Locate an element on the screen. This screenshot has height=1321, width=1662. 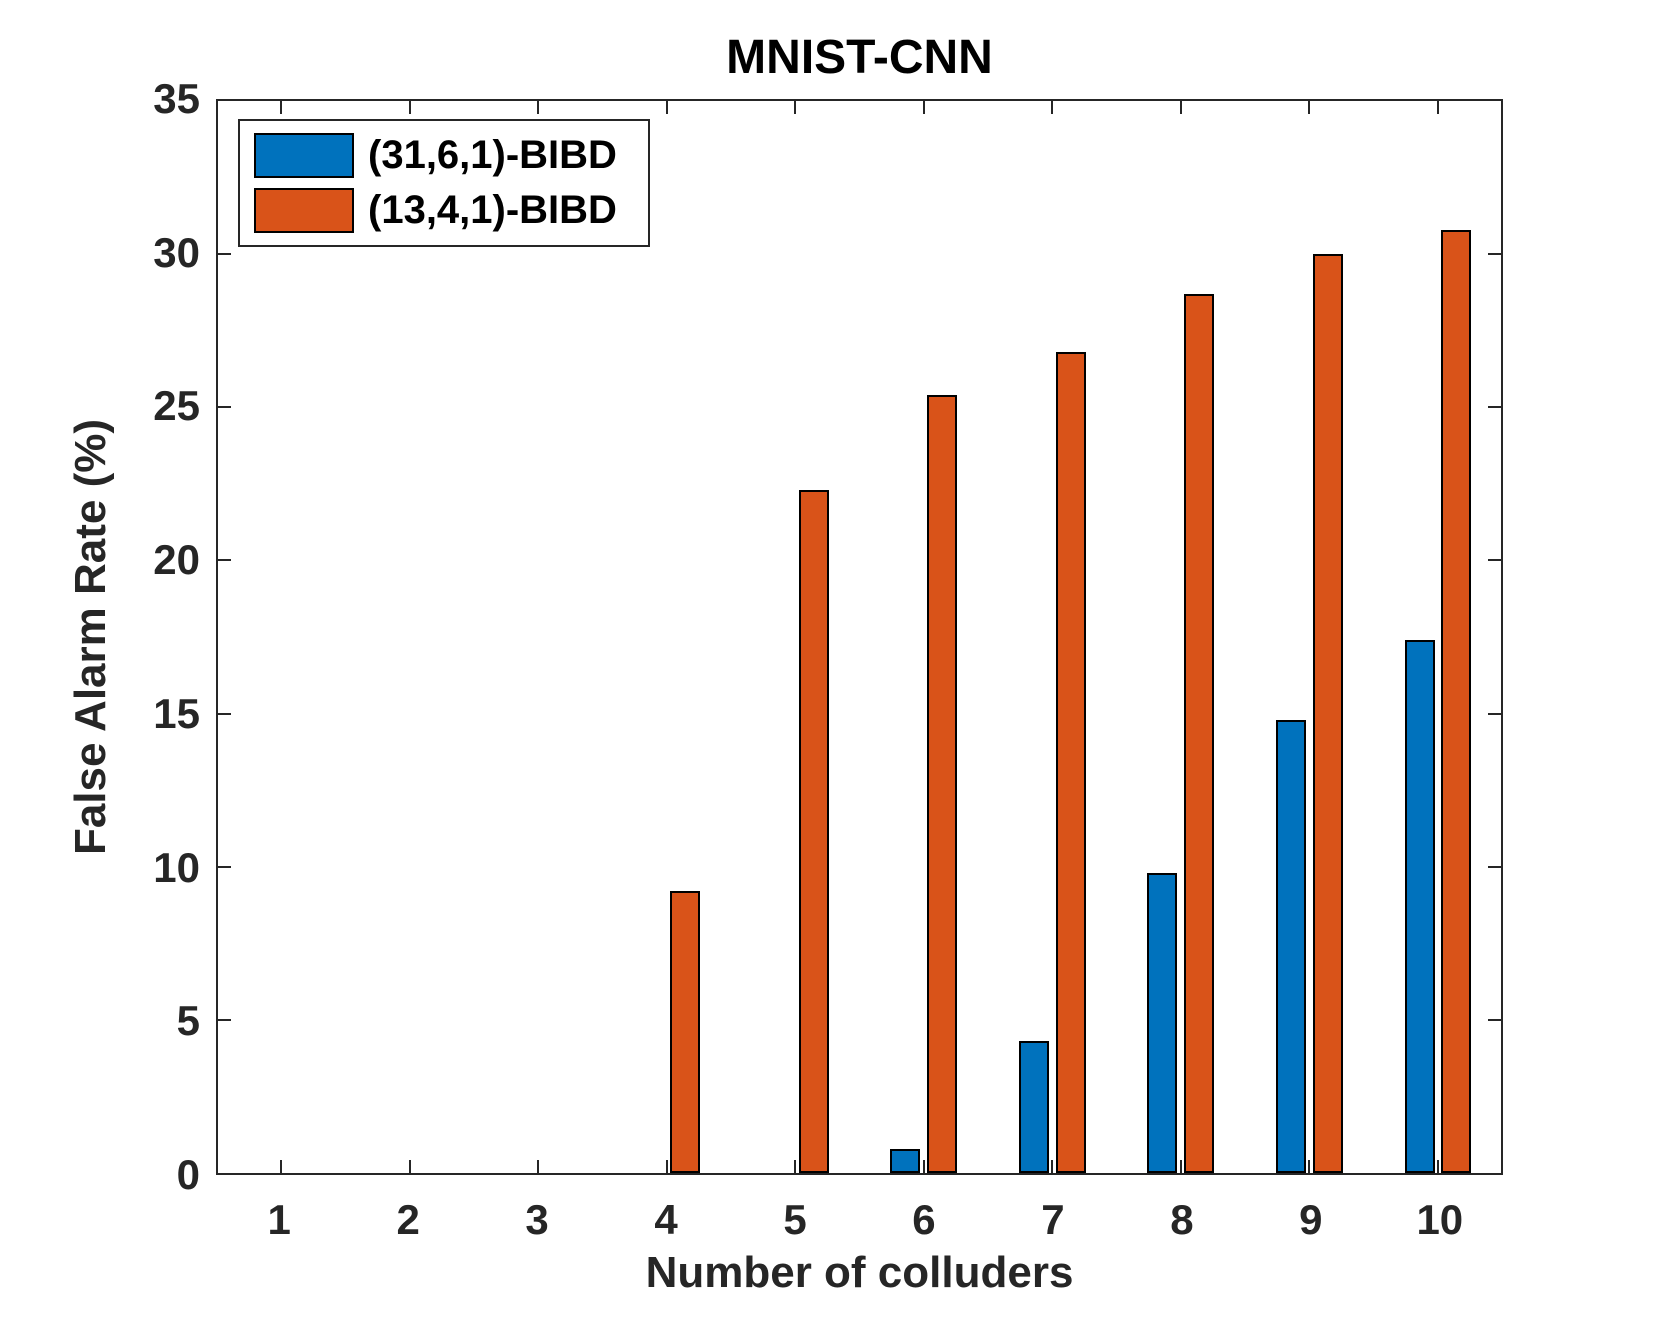
bar-series0-x7 is located at coordinates (1033, 1107).